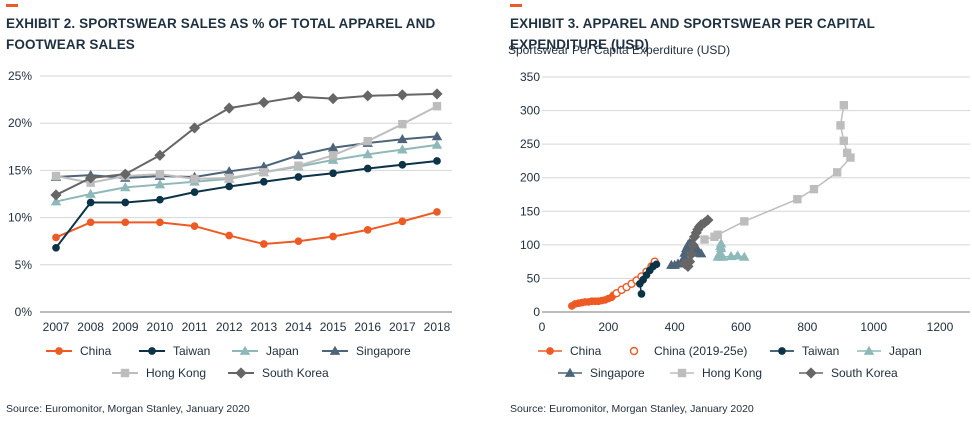 The width and height of the screenshot is (972, 424). Describe the element at coordinates (229, 327) in the screenshot. I see `x-tick-label: 2012` at that location.